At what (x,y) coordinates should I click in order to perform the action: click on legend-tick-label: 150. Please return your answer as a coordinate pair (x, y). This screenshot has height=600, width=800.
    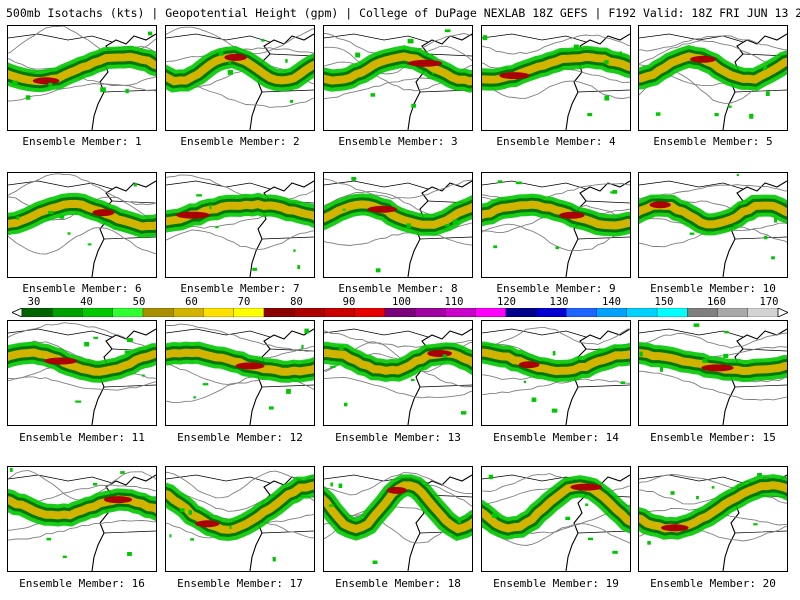
    Looking at the image, I should click on (664, 302).